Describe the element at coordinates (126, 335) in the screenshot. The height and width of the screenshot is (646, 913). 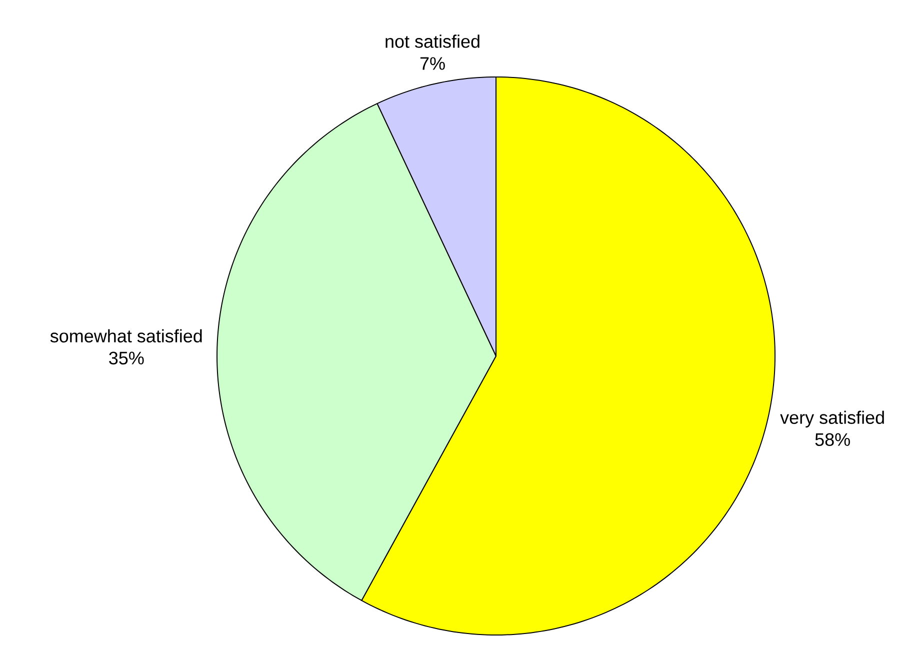
I see `slice-label: somewhat satisfied` at that location.